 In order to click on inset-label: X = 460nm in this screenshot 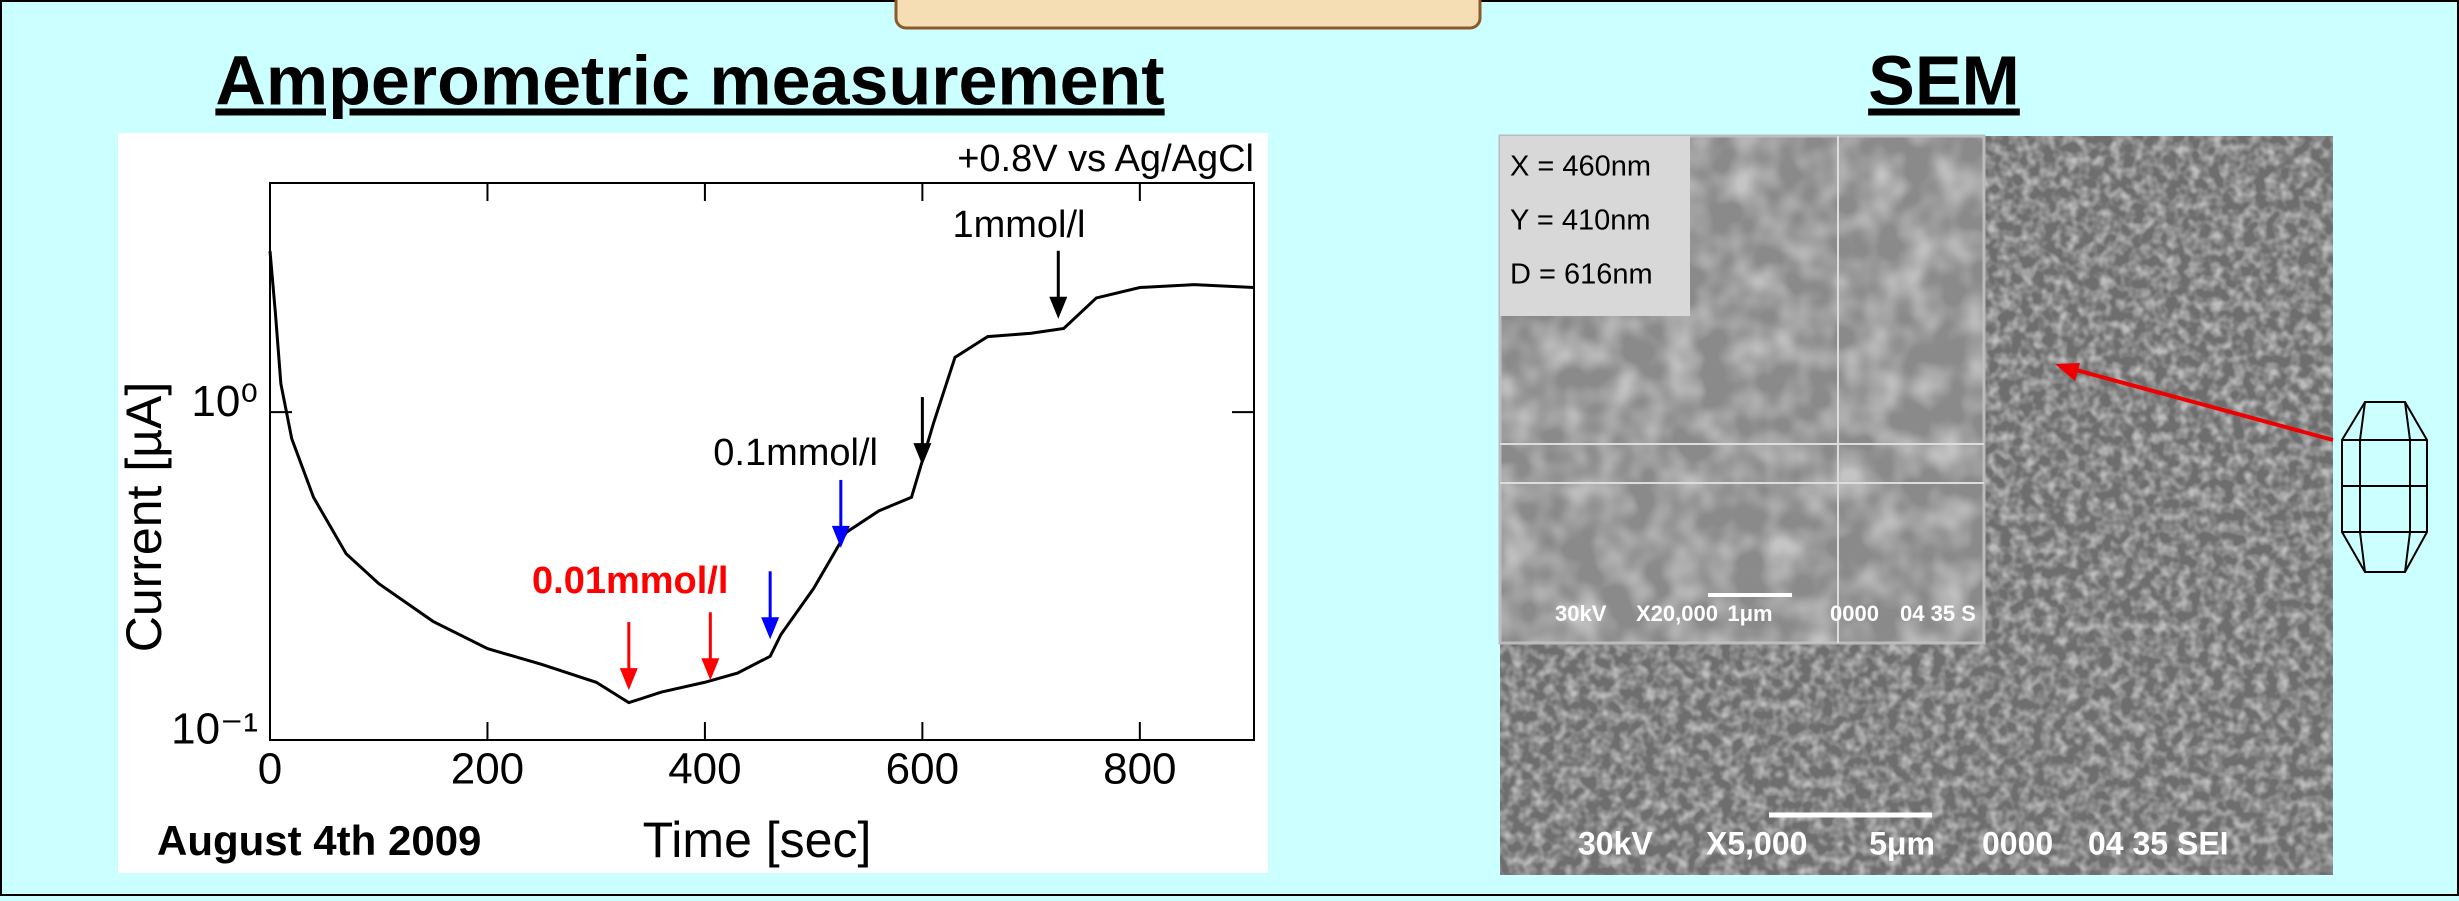, I will do `click(1580, 167)`.